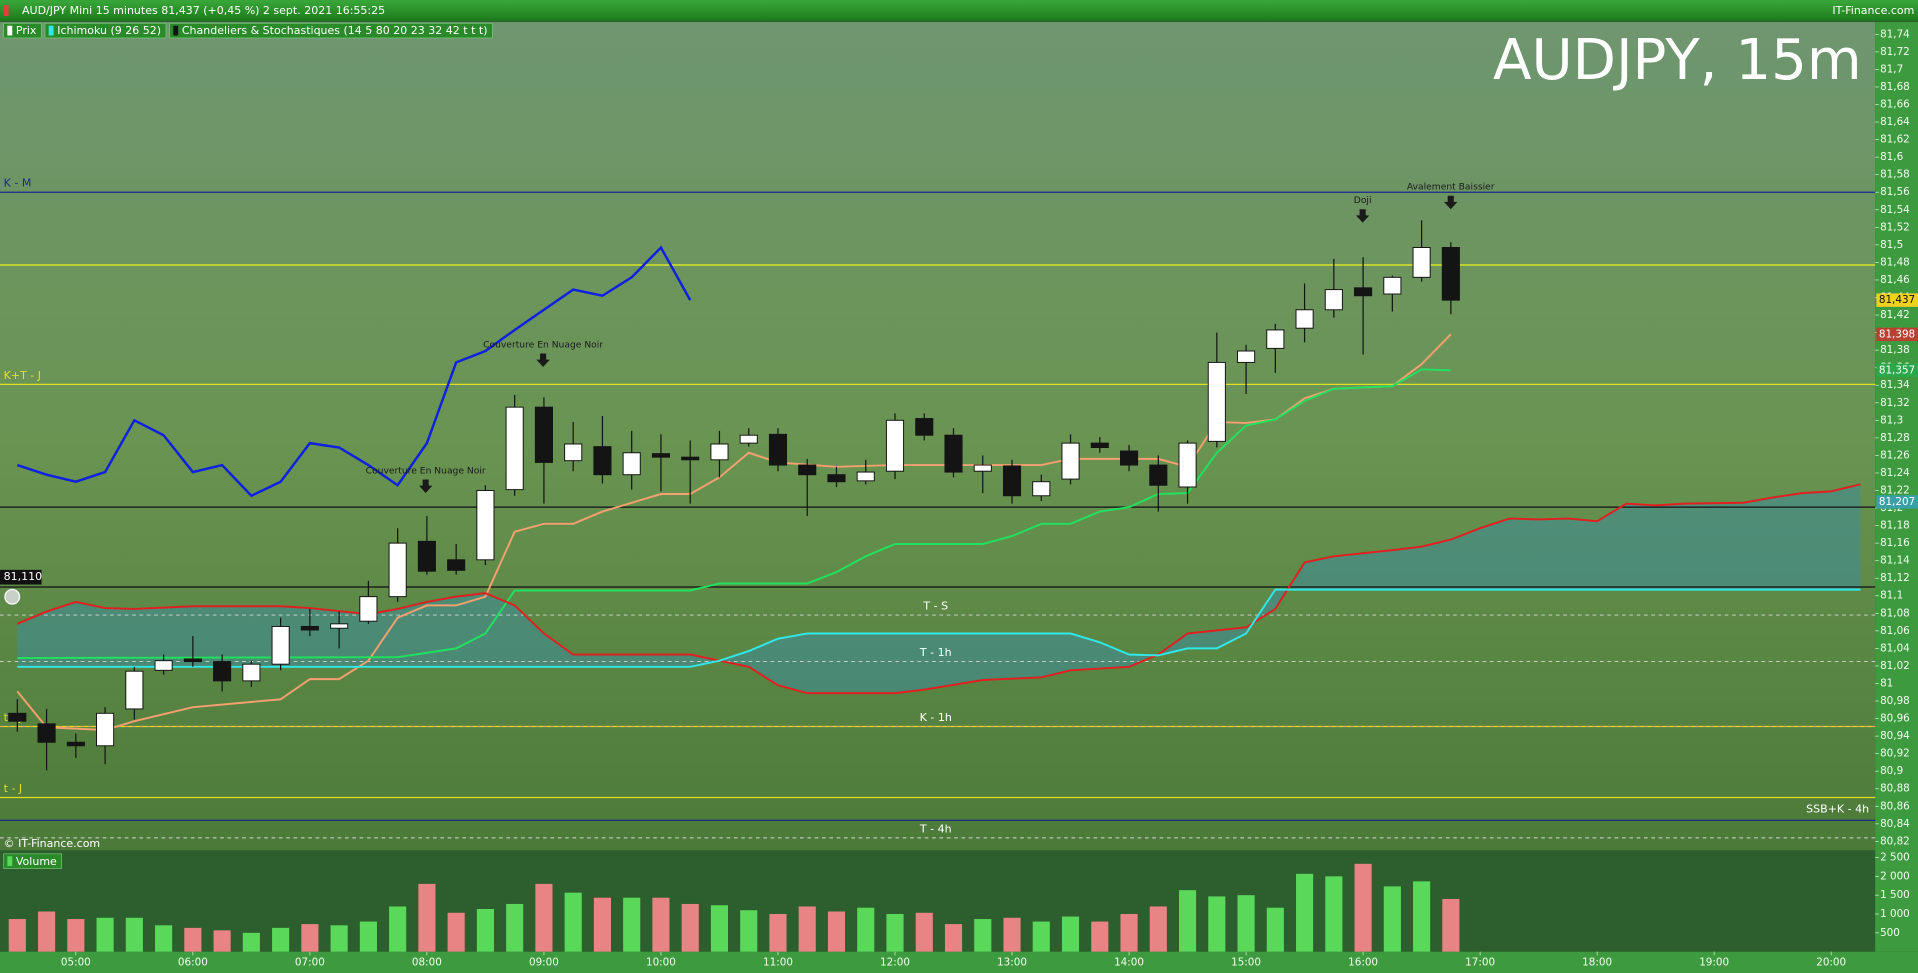  Describe the element at coordinates (1895, 280) in the screenshot. I see `y-tick-label: 81,46` at that location.